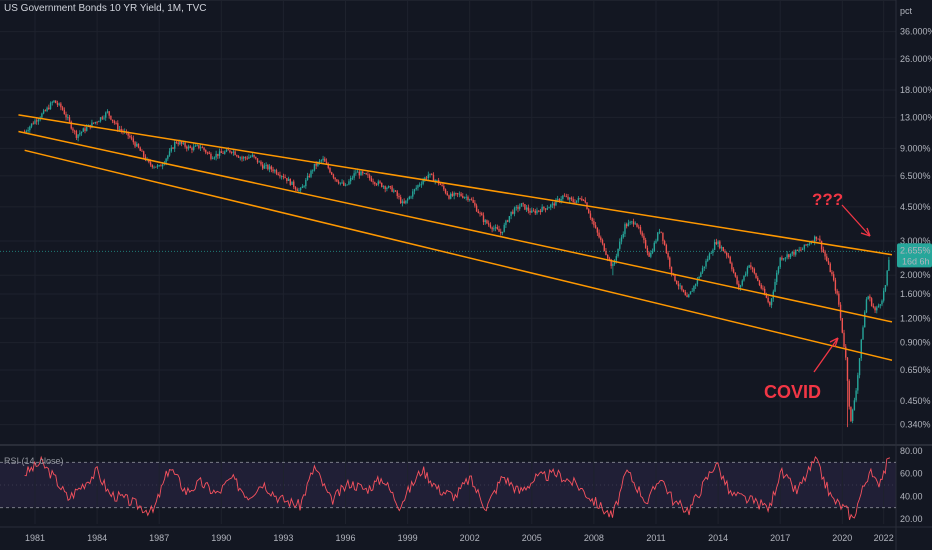 The image size is (932, 550). I want to click on y-tick-label: 3.000%, so click(915, 241).